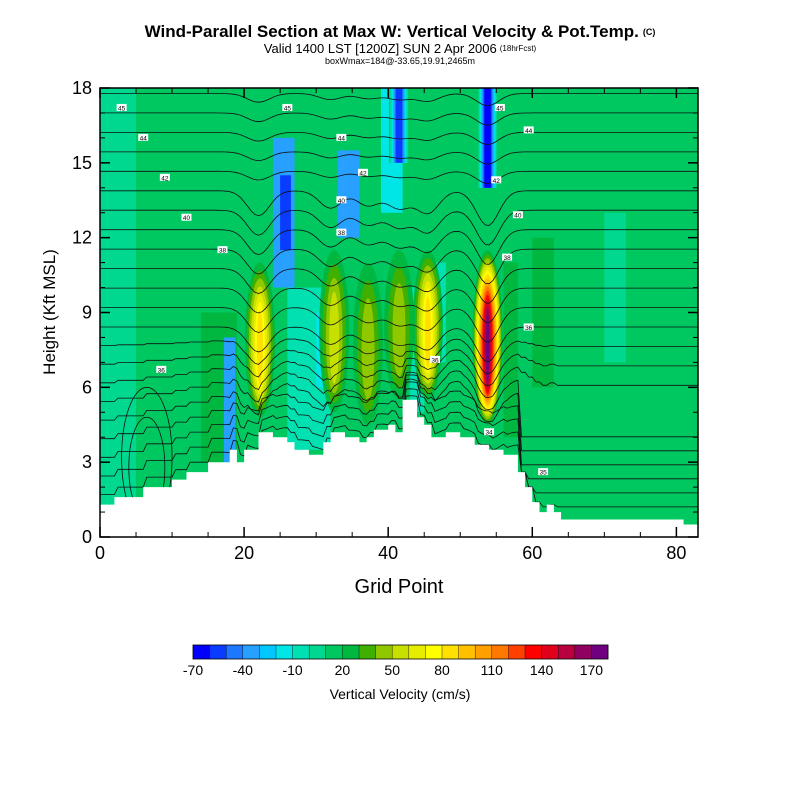 The height and width of the screenshot is (800, 800). Describe the element at coordinates (82, 163) in the screenshot. I see `y-tick-label: 15` at that location.